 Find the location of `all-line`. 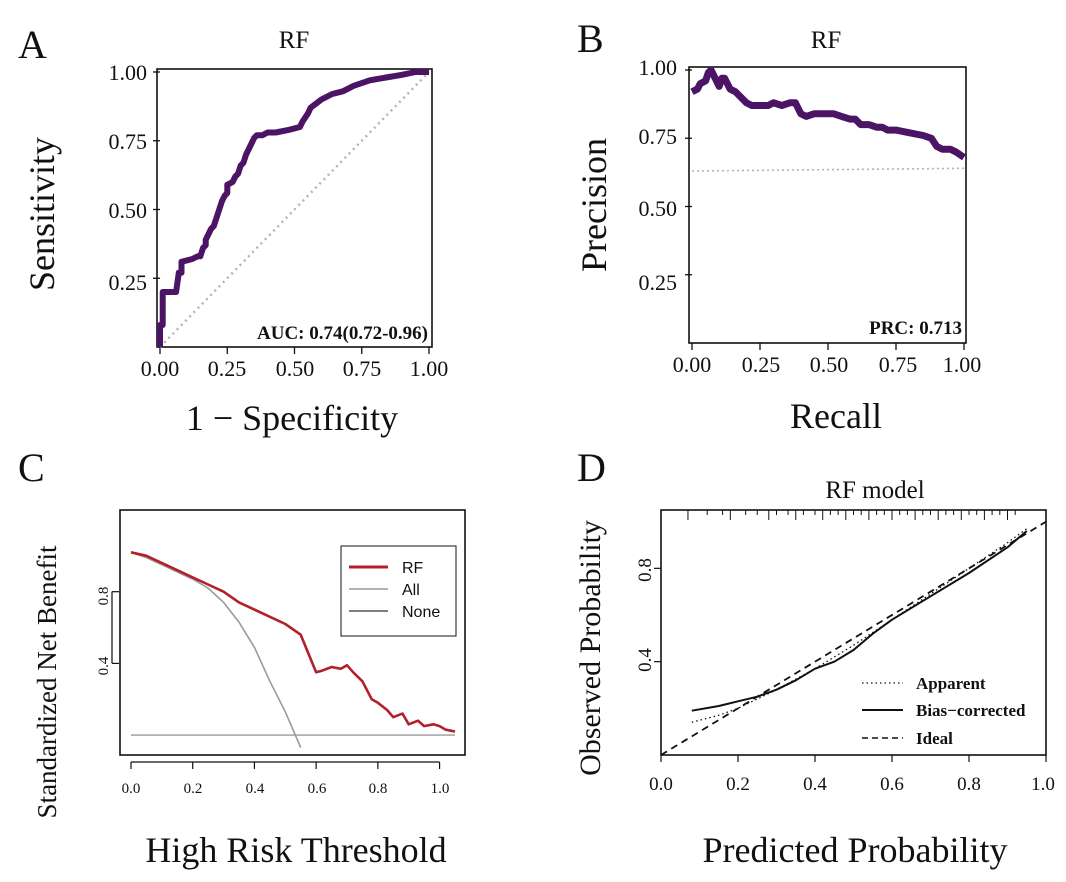

all-line is located at coordinates (216, 649).